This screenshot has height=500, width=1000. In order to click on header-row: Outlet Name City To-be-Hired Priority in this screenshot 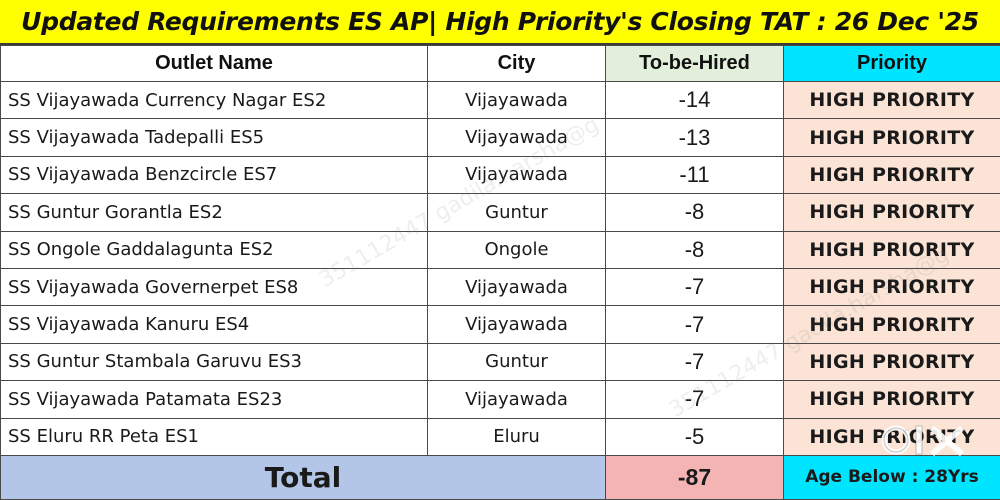, I will do `click(500, 63)`.